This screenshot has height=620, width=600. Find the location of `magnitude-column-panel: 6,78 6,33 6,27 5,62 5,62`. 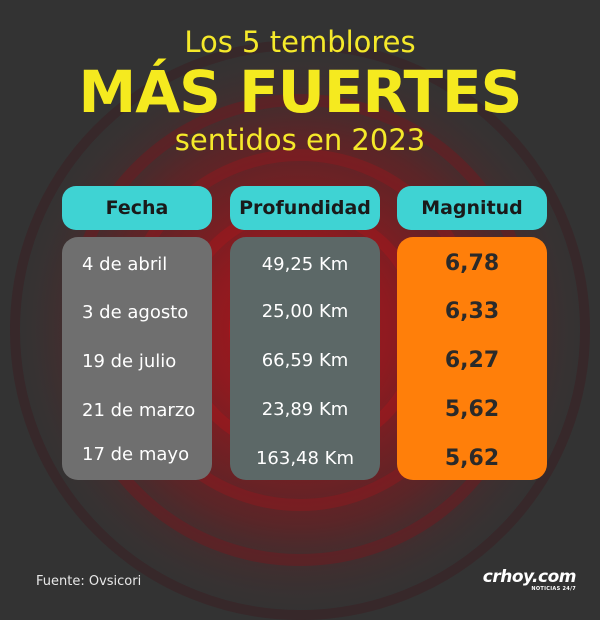

magnitude-column-panel: 6,78 6,33 6,27 5,62 5,62 is located at coordinates (472, 358).